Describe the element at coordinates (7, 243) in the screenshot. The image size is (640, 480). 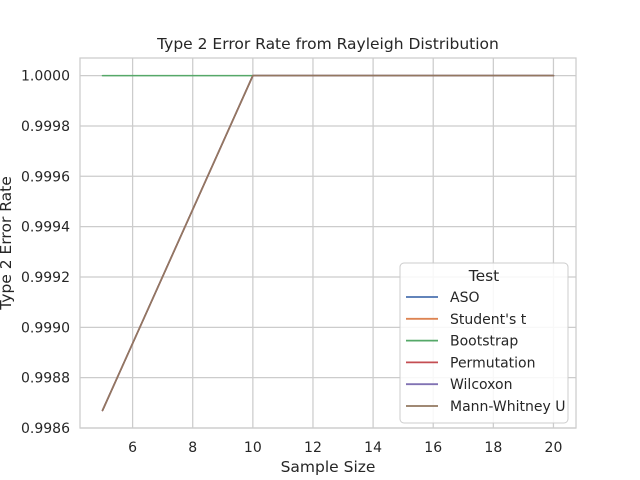
I see `y-axis-title: Type 2 Error Rate` at that location.